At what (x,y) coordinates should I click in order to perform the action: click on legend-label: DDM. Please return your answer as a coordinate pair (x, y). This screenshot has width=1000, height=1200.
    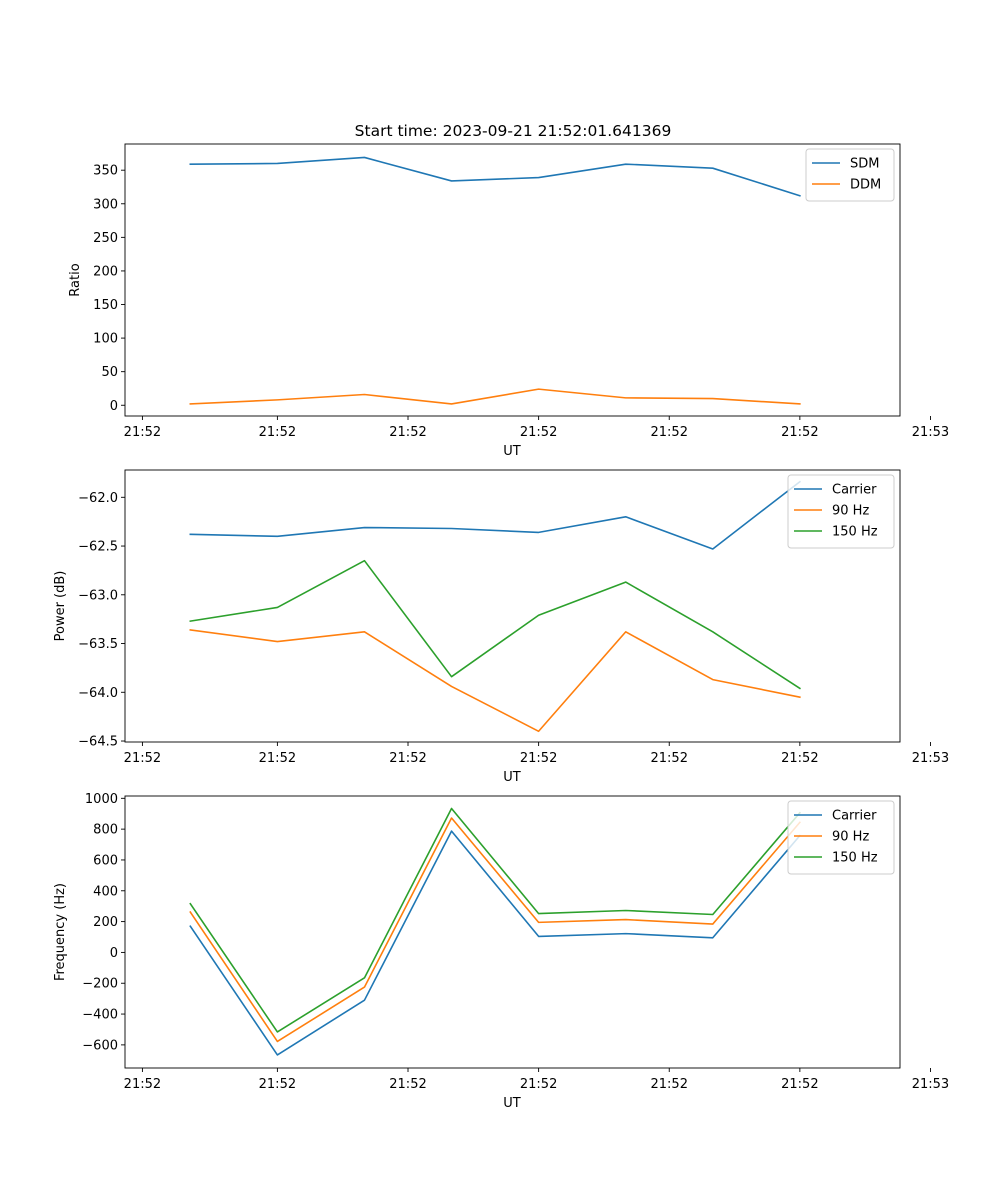
    Looking at the image, I should click on (865, 185).